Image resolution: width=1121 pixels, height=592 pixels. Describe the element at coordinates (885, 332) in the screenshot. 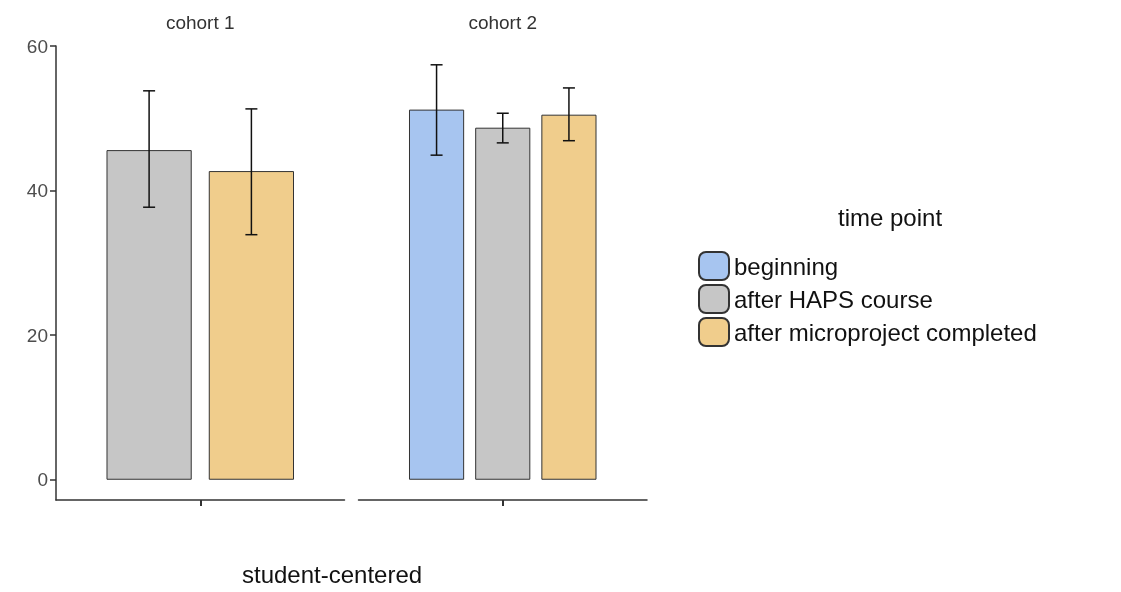

I see `legend-label: after microproject completed` at that location.